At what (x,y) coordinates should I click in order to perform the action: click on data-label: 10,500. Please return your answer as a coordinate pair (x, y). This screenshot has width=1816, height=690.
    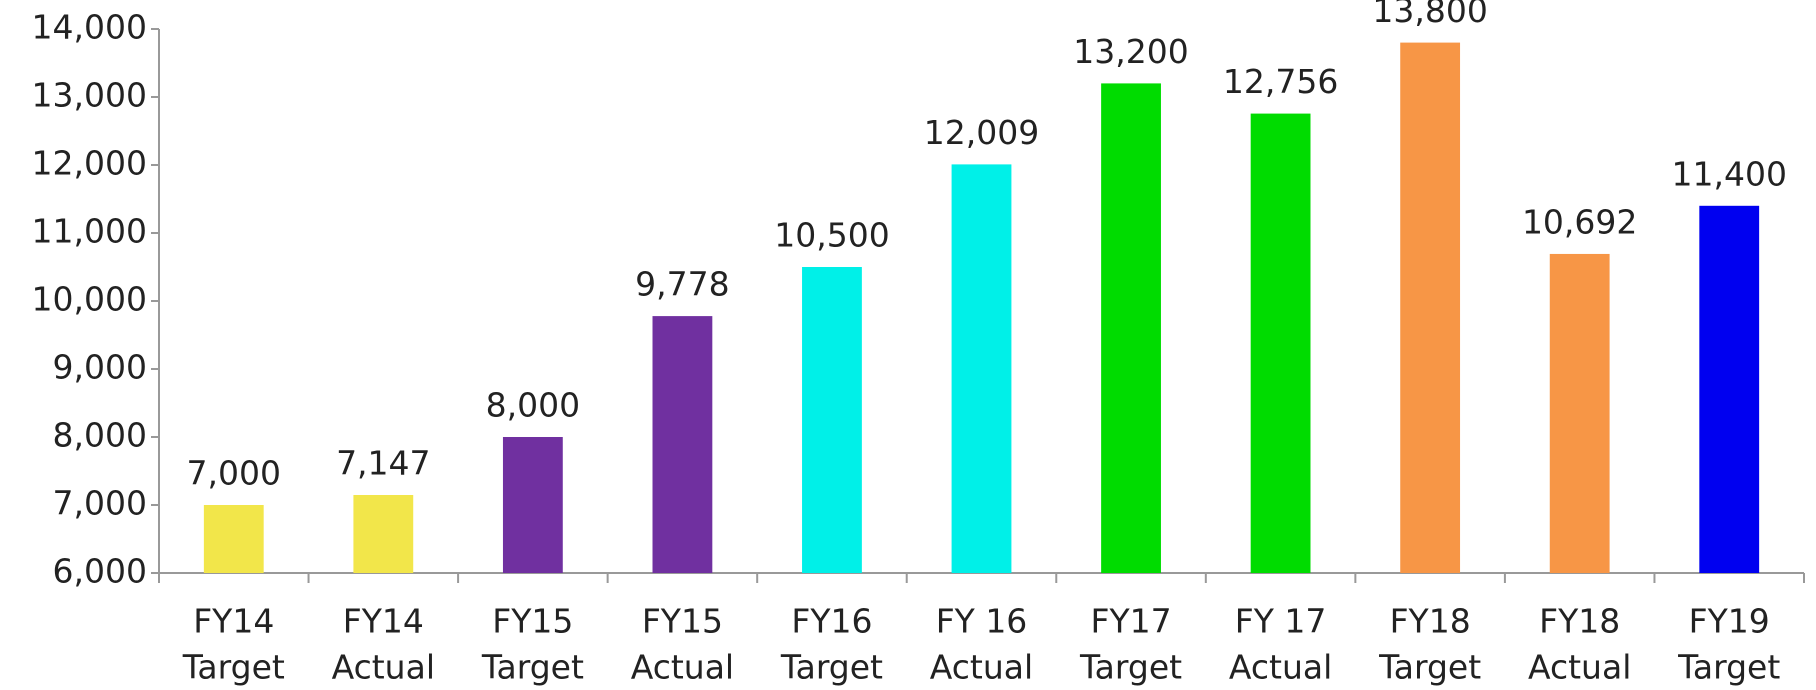
    Looking at the image, I should click on (831, 235).